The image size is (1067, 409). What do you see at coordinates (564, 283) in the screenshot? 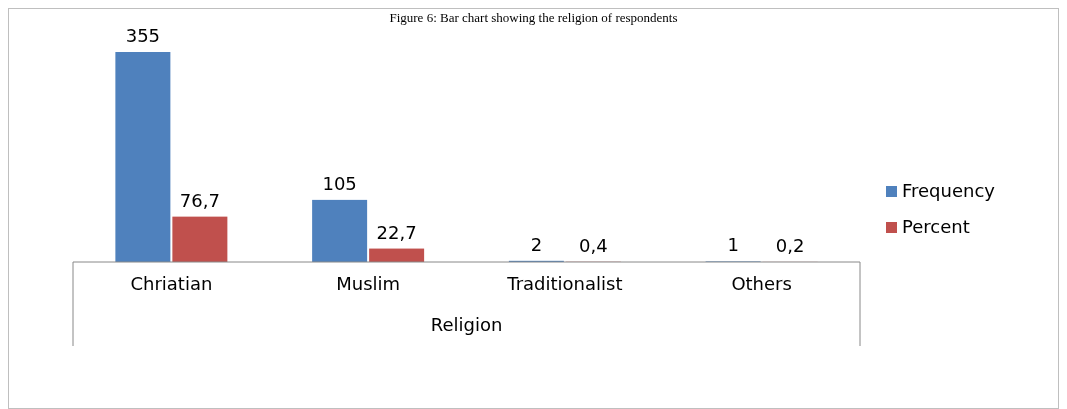
I see `x-tick-label: Traditionalist` at bounding box center [564, 283].